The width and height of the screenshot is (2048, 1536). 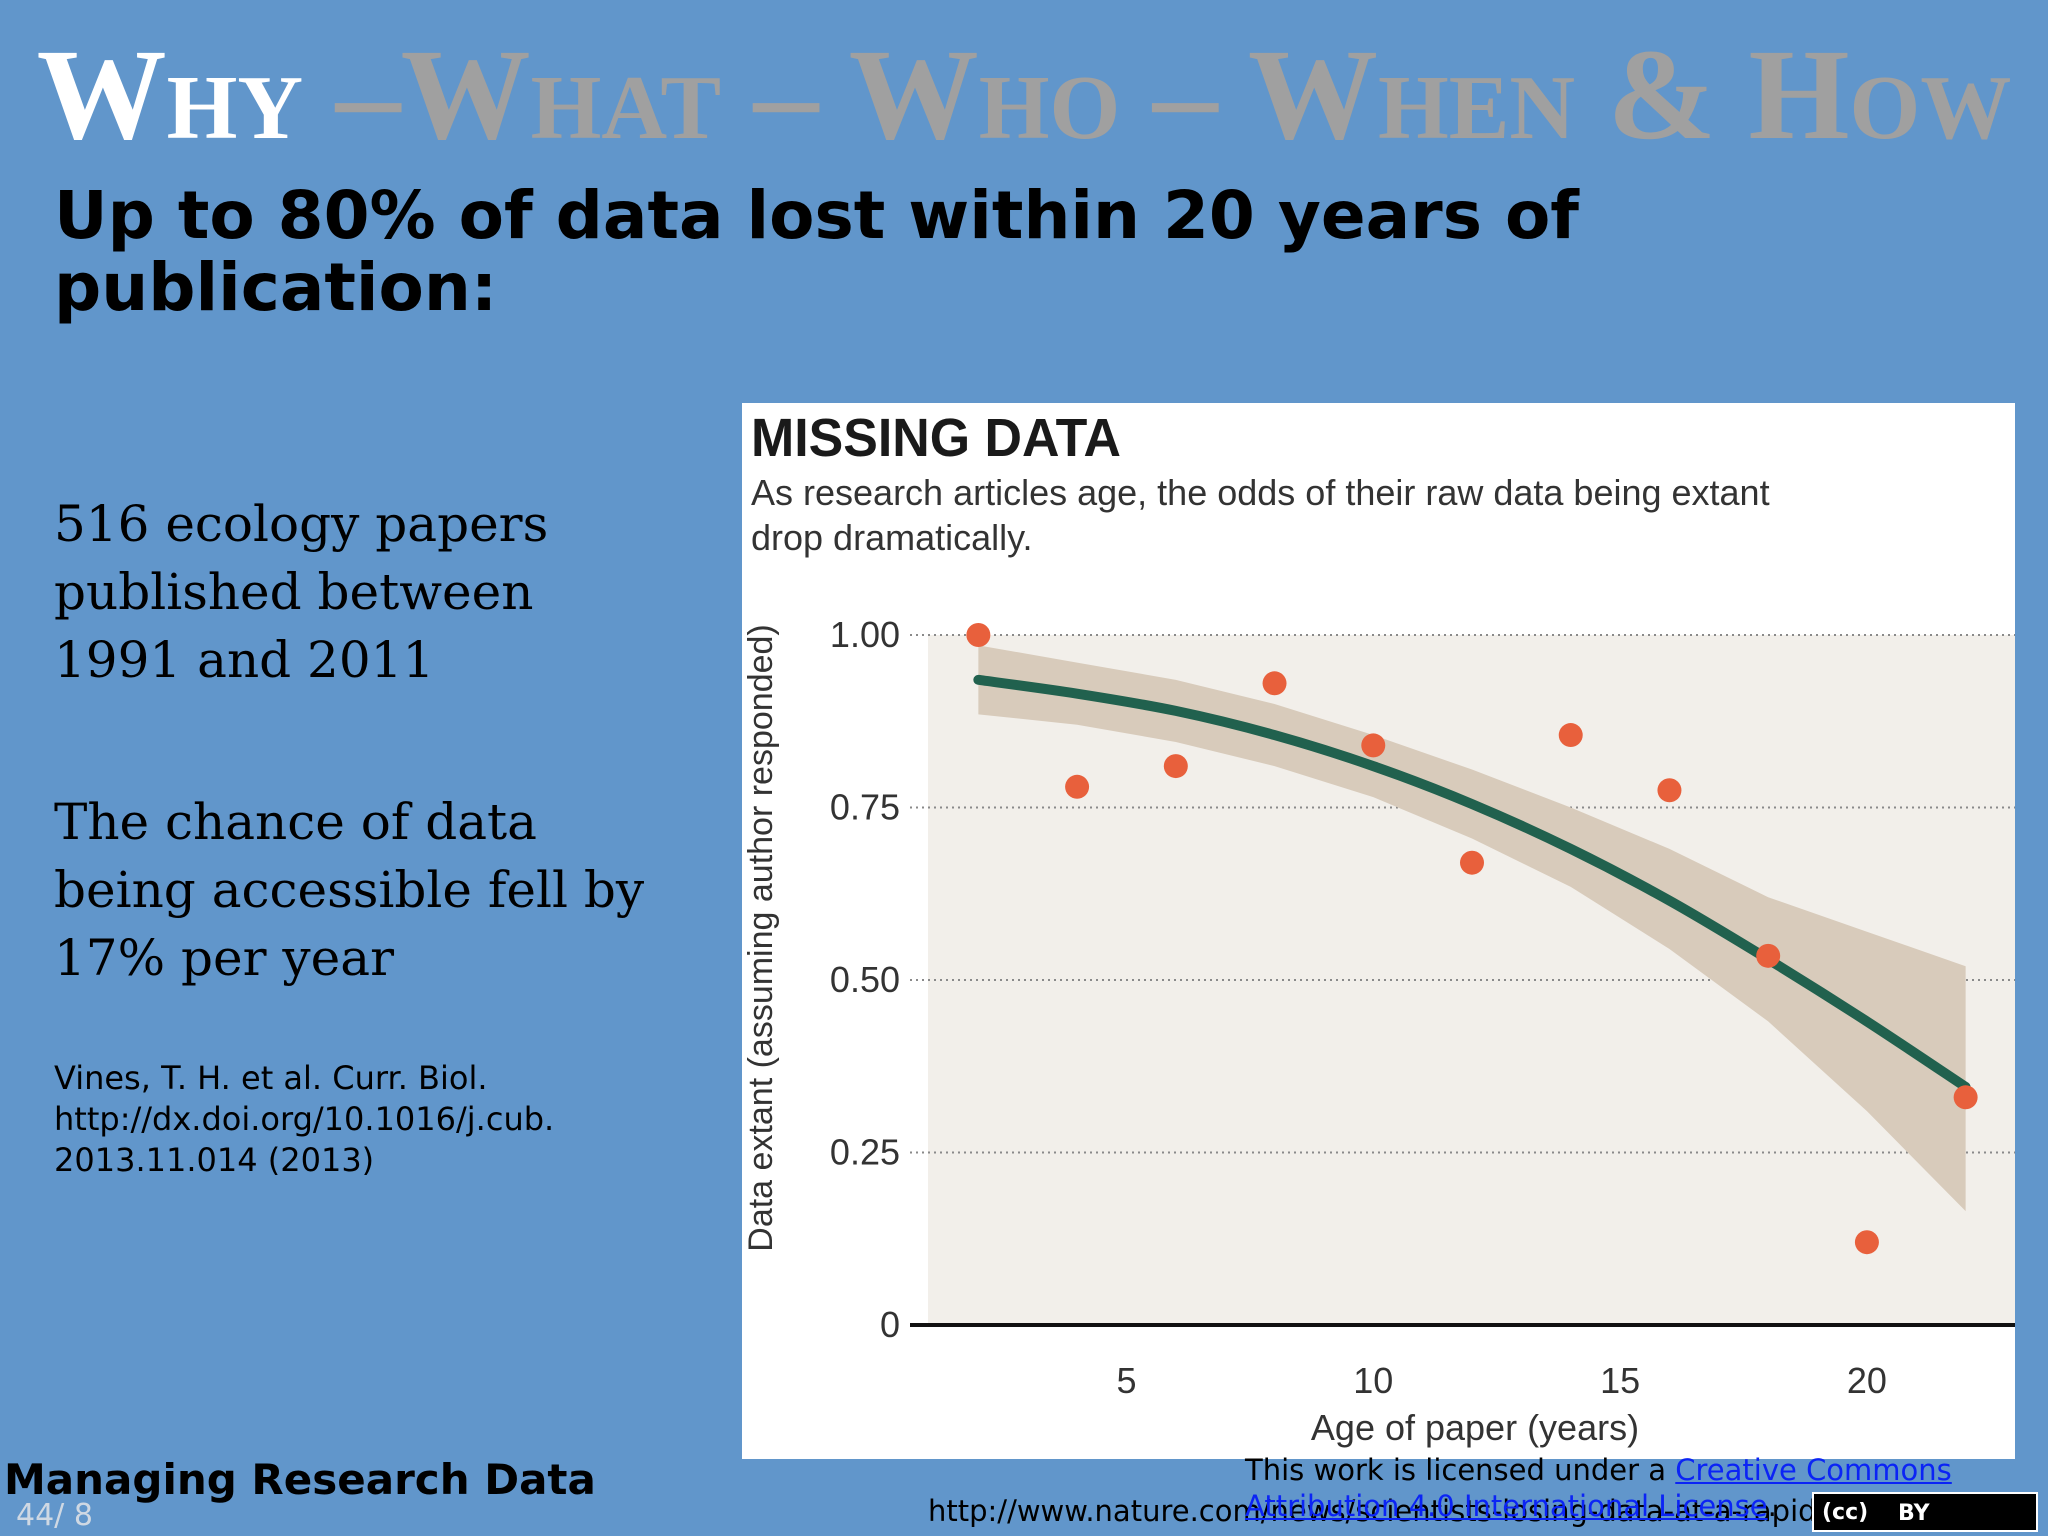 I want to click on license-suffix: ., so click(x=1772, y=1506).